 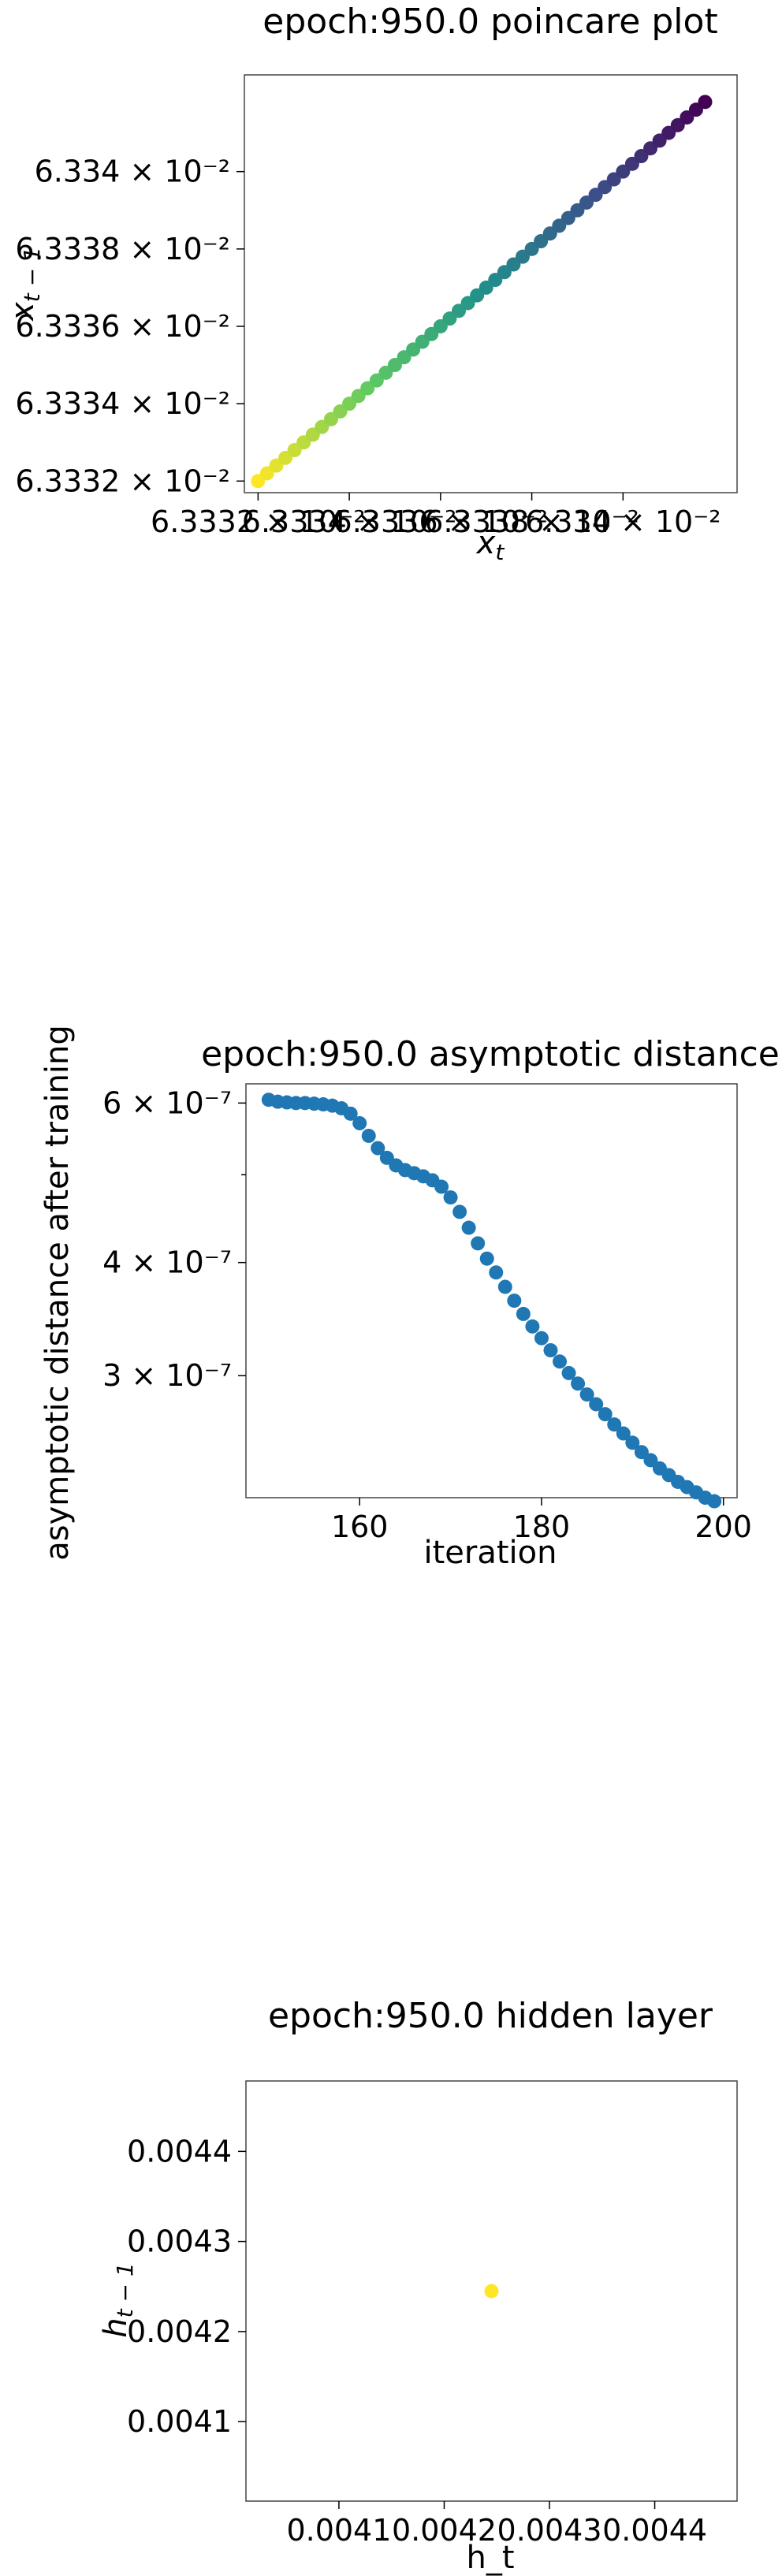 I want to click on x-tick-label: 0.0041, so click(x=338, y=2530).